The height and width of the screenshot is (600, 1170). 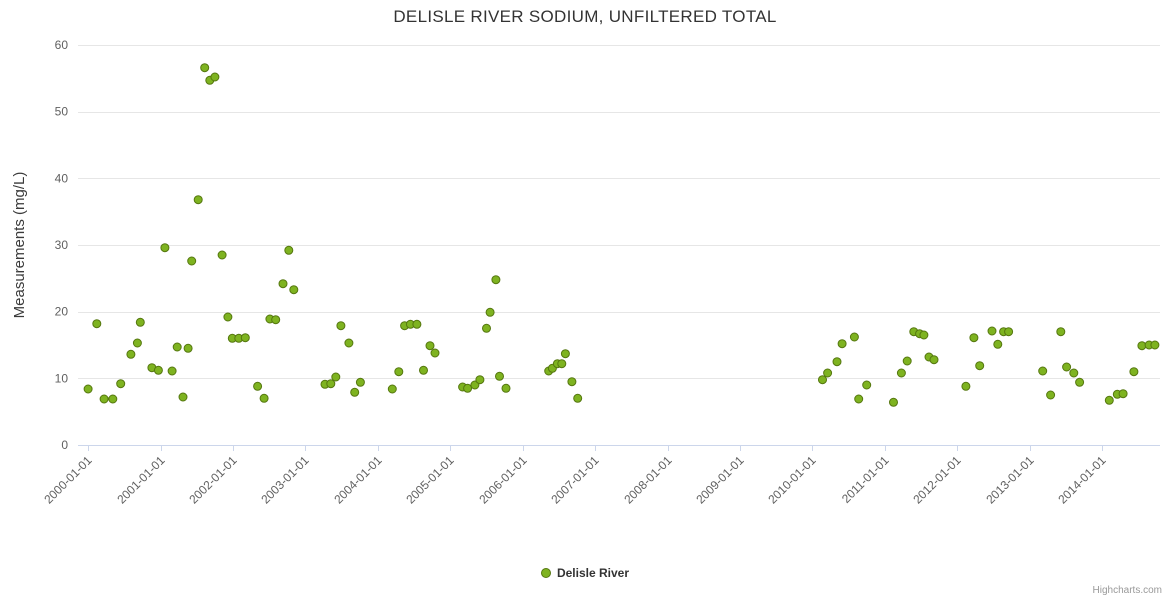 I want to click on x-tick-label: 2012-01-01, so click(x=937, y=480).